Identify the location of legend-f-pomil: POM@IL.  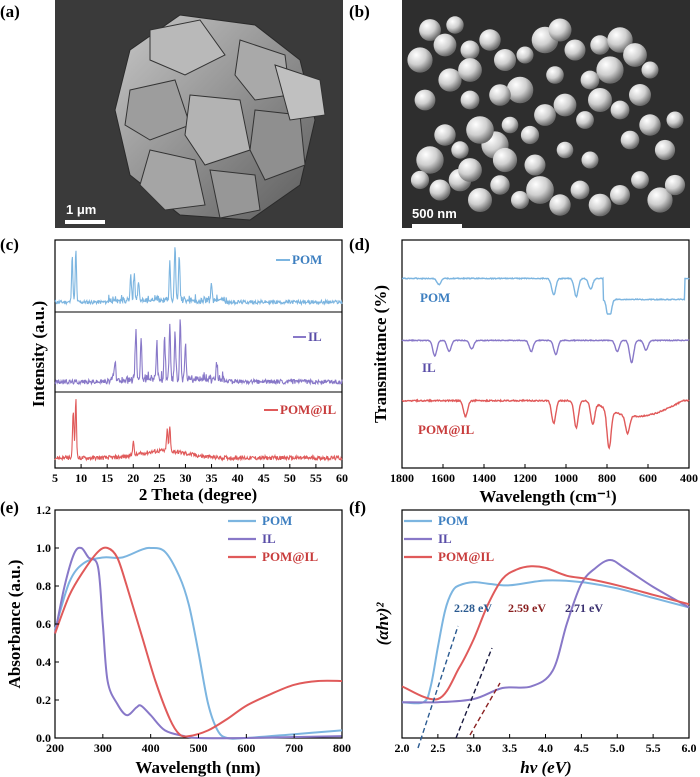
(466, 556).